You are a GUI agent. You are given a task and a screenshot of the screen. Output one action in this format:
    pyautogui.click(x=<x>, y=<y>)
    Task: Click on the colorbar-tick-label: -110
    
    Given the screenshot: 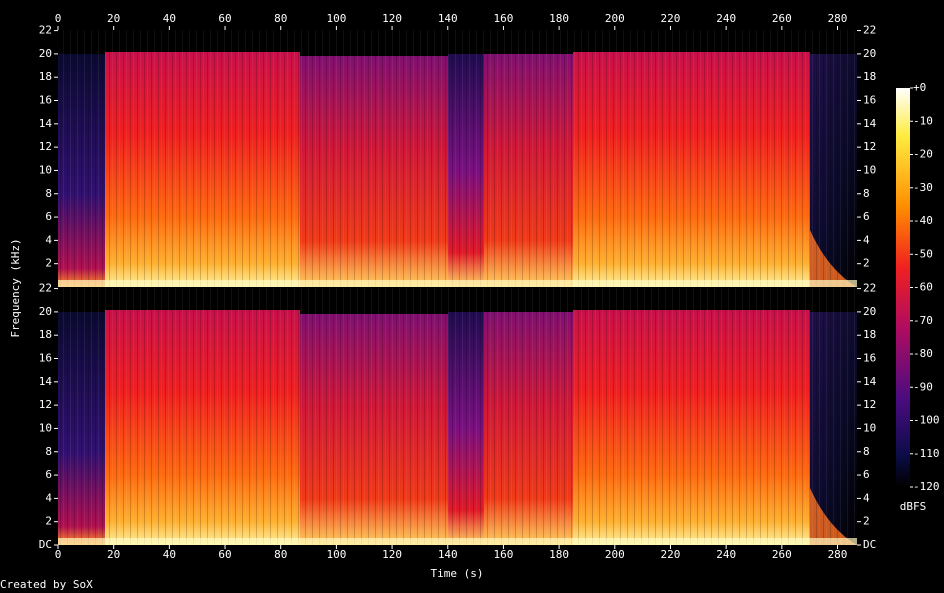 What is the action you would take?
    pyautogui.click(x=926, y=453)
    